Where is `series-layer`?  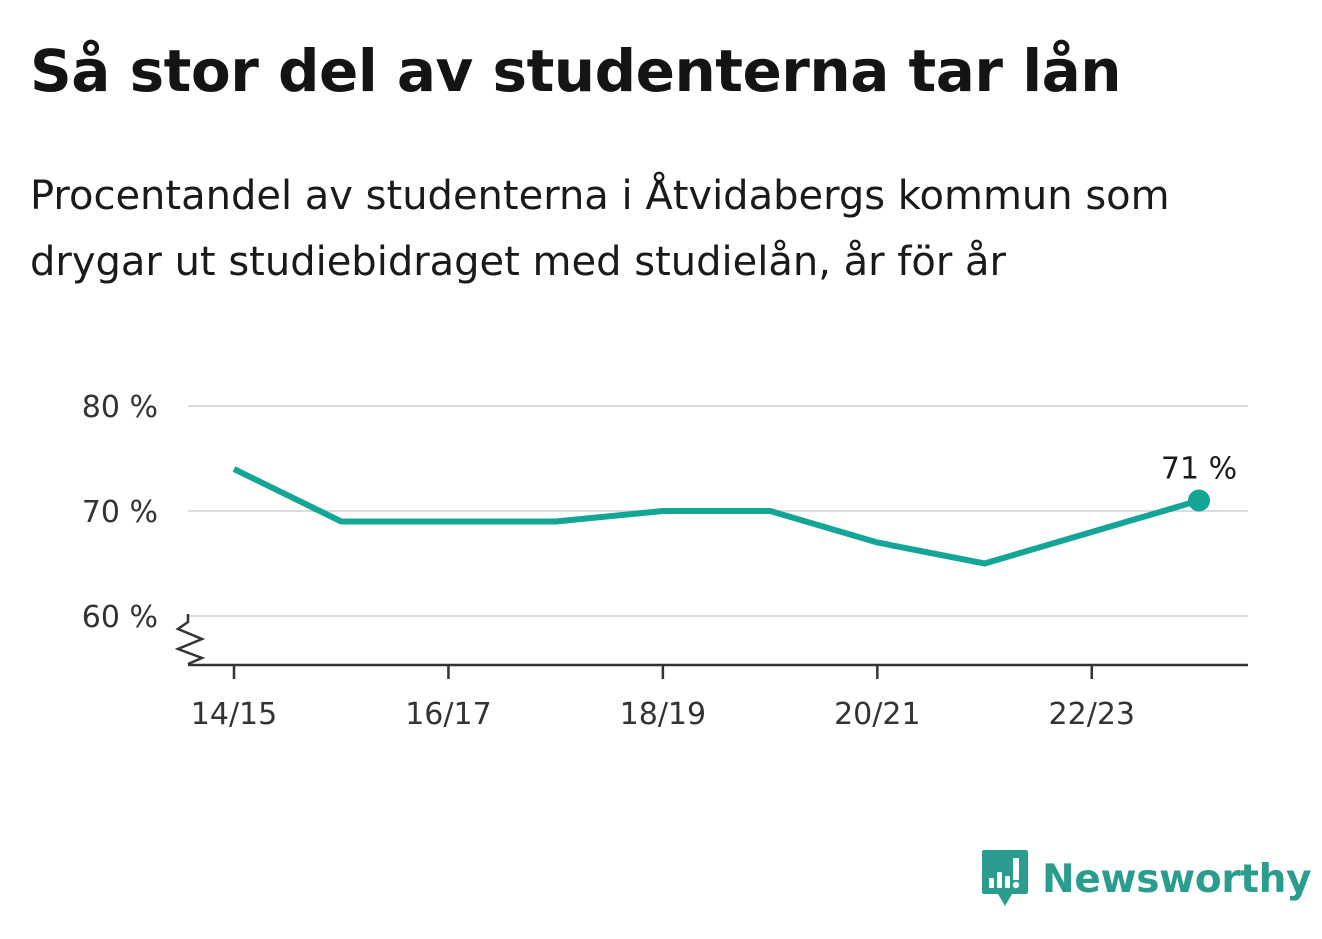 series-layer is located at coordinates (721, 516).